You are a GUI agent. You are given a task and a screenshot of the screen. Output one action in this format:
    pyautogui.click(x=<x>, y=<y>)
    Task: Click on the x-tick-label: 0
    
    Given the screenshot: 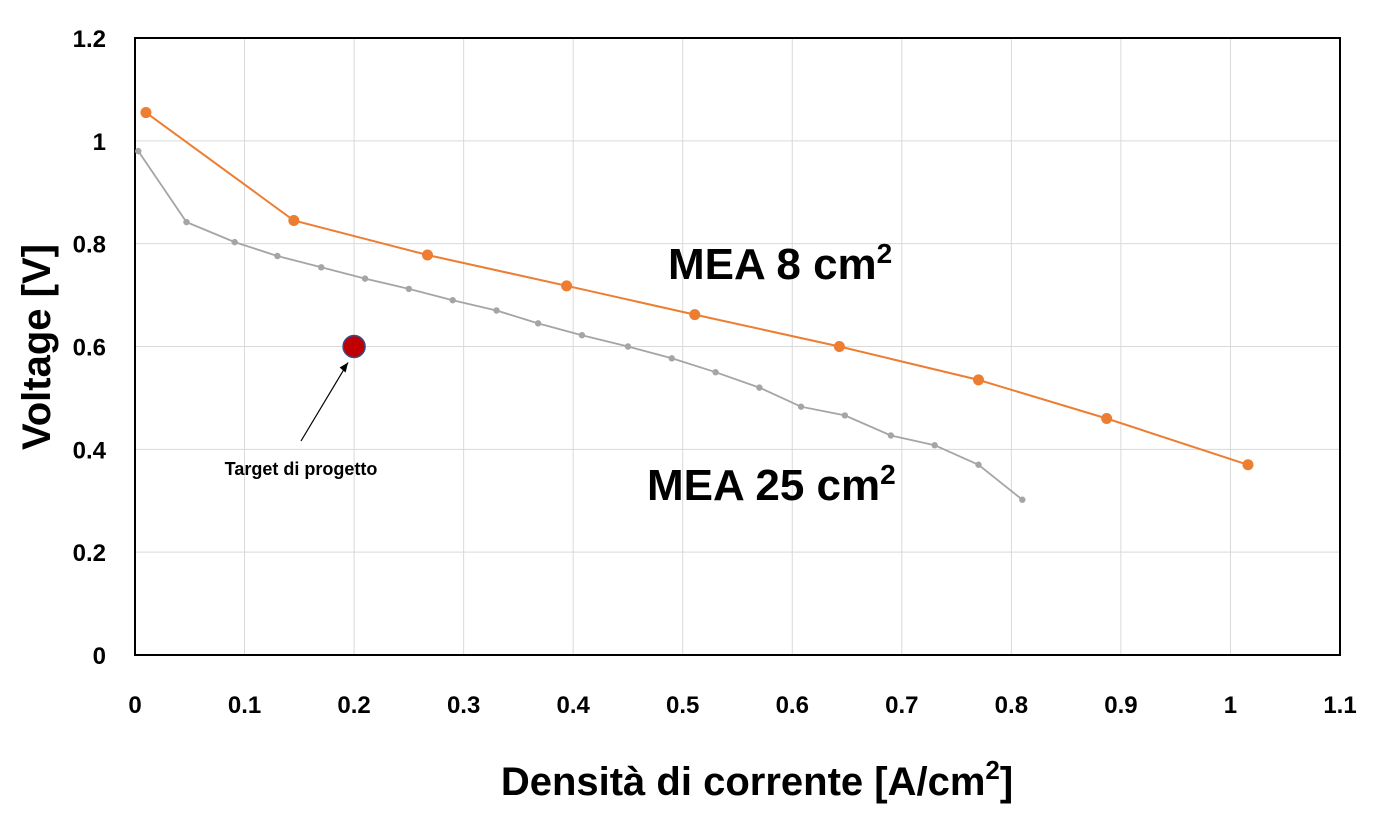 What is the action you would take?
    pyautogui.click(x=134, y=705)
    